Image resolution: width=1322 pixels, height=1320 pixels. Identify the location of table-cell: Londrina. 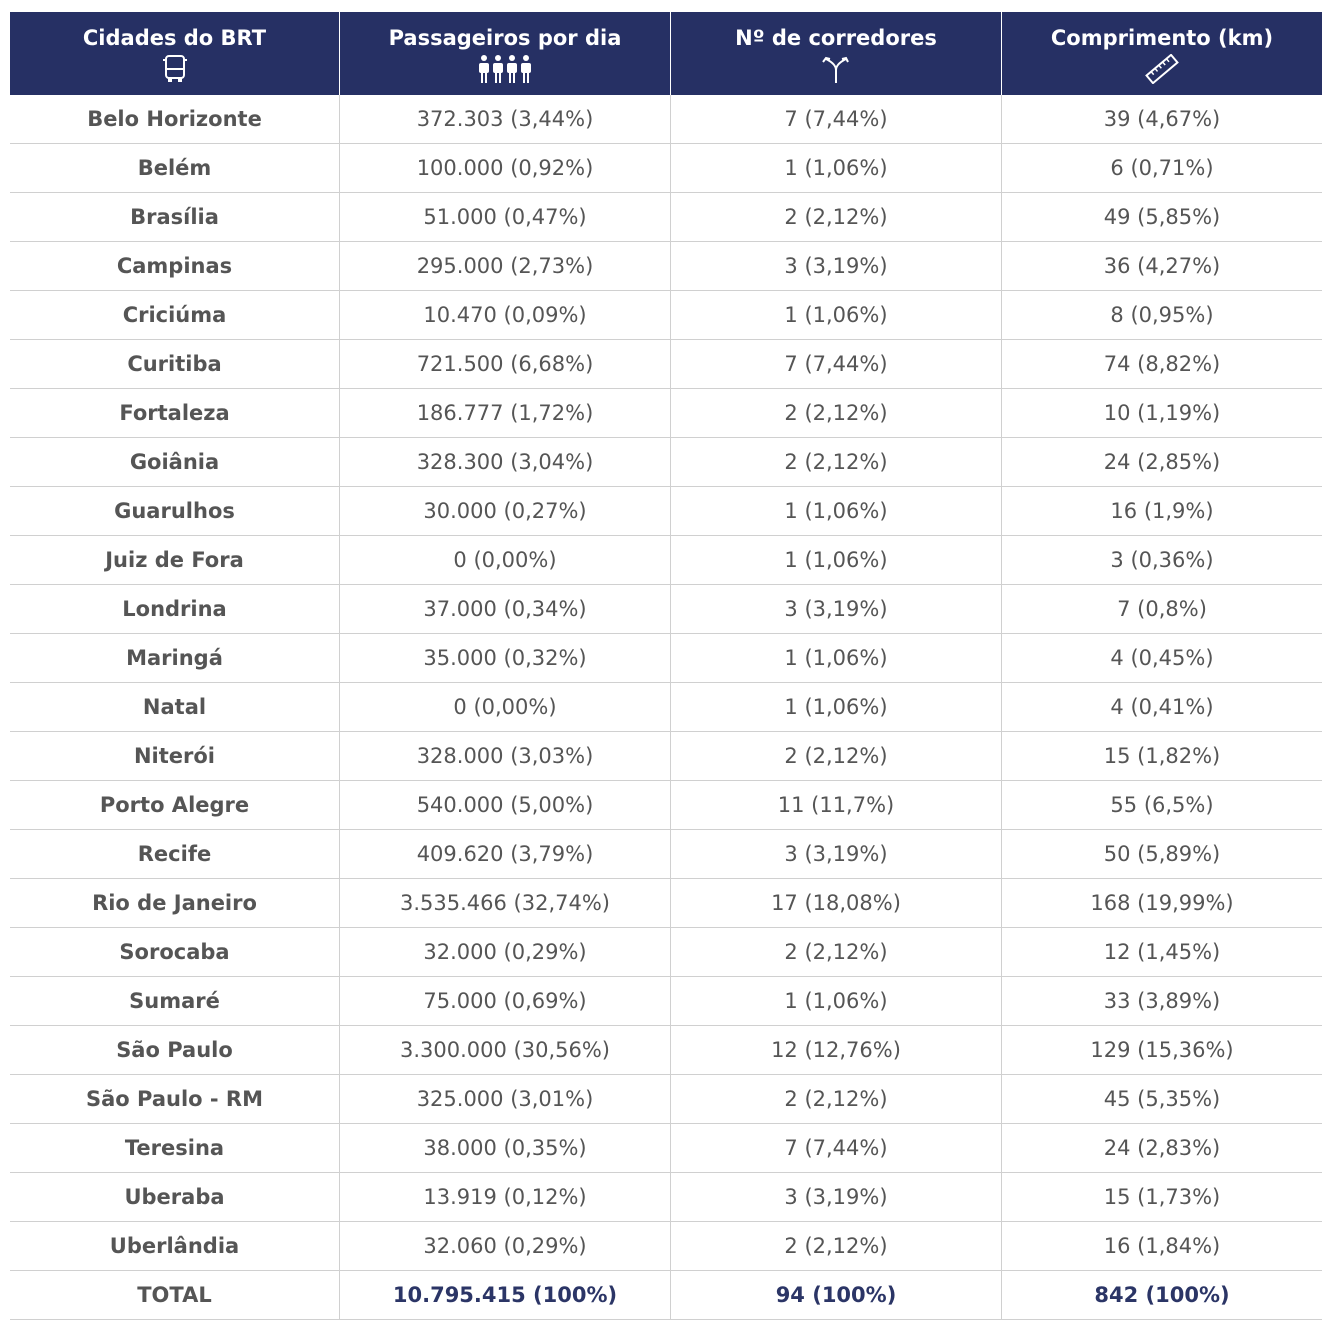
(175, 609).